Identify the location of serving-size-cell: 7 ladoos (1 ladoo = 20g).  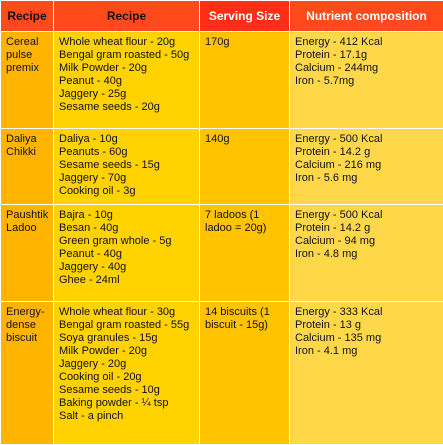
(244, 253).